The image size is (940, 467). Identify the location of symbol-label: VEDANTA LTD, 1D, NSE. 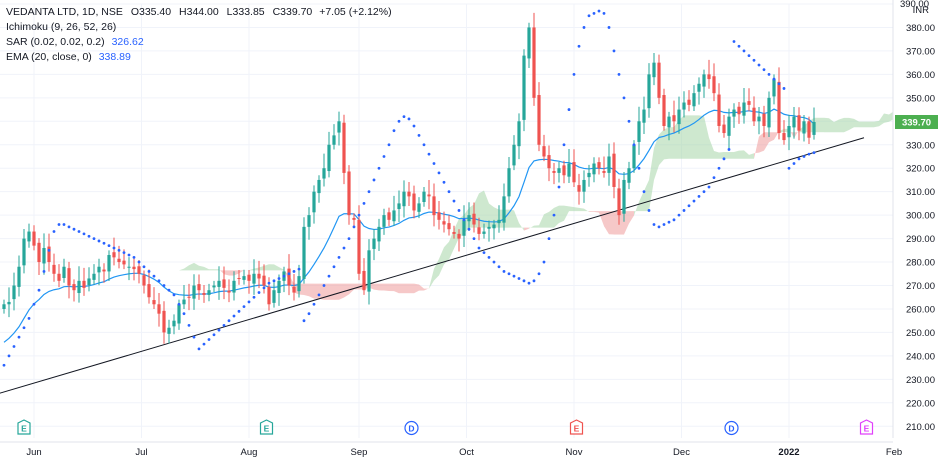
(64, 12).